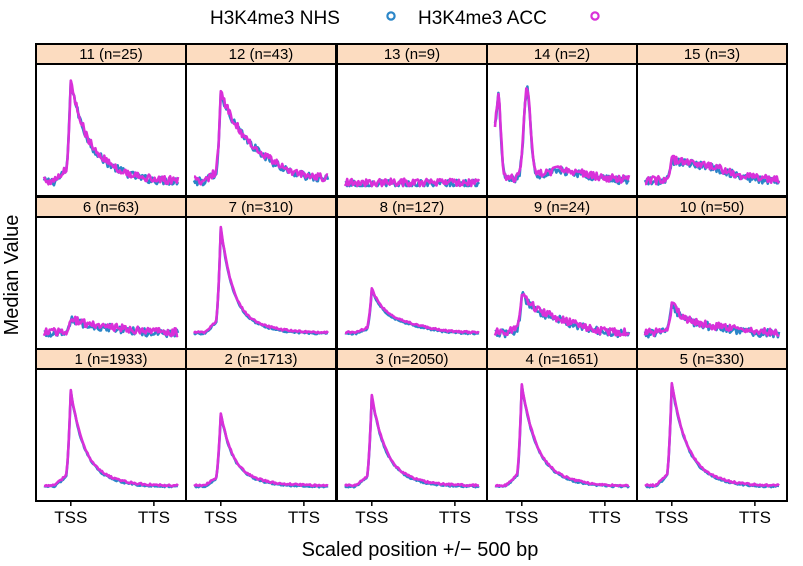 The image size is (803, 566). Describe the element at coordinates (420, 550) in the screenshot. I see `x-axis-title: Scaled position +/− 500 bp` at that location.